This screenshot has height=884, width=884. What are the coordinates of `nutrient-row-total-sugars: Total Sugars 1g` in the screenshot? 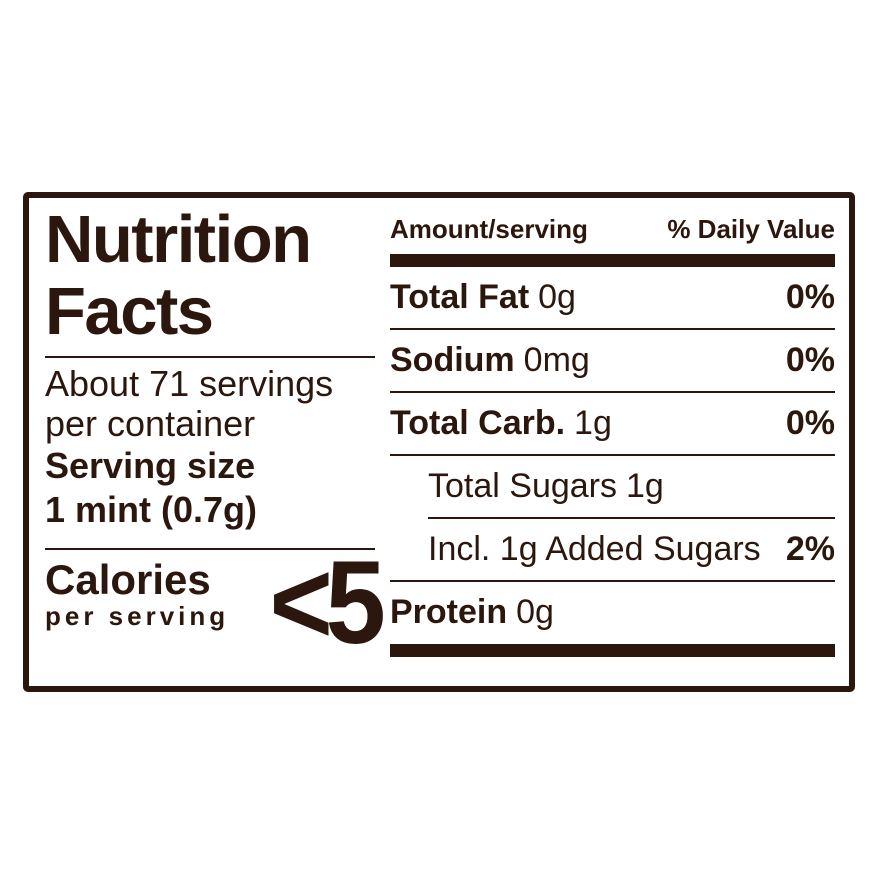 It's located at (612, 486).